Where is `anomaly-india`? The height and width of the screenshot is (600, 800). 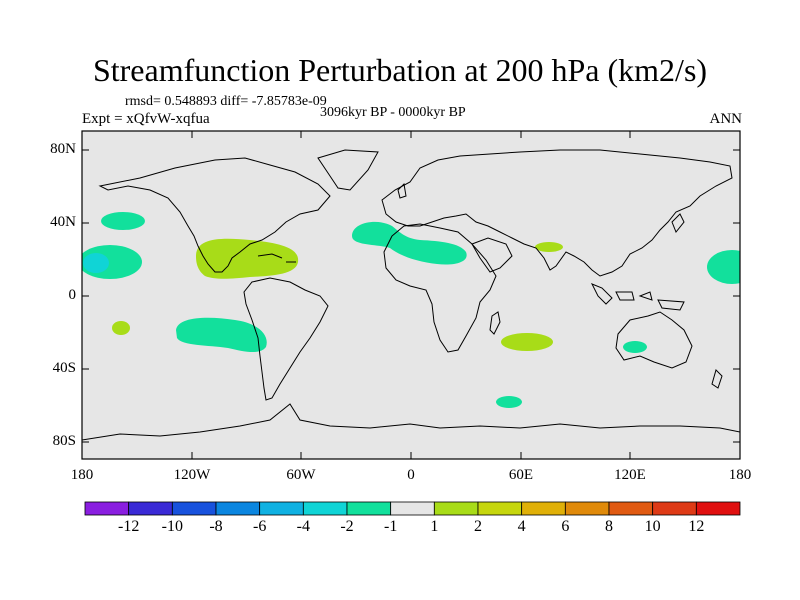
anomaly-india is located at coordinates (549, 247).